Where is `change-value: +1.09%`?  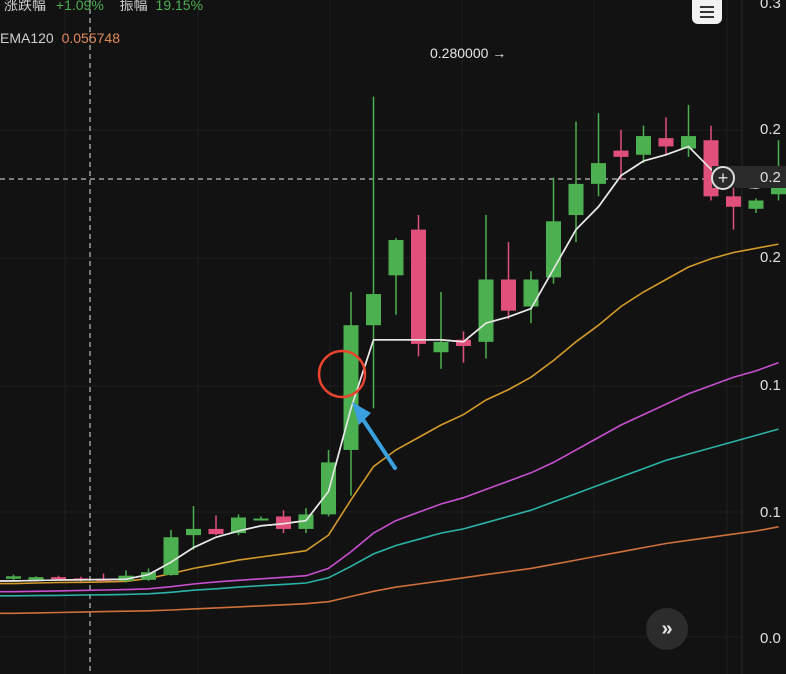
change-value: +1.09% is located at coordinates (79, 6).